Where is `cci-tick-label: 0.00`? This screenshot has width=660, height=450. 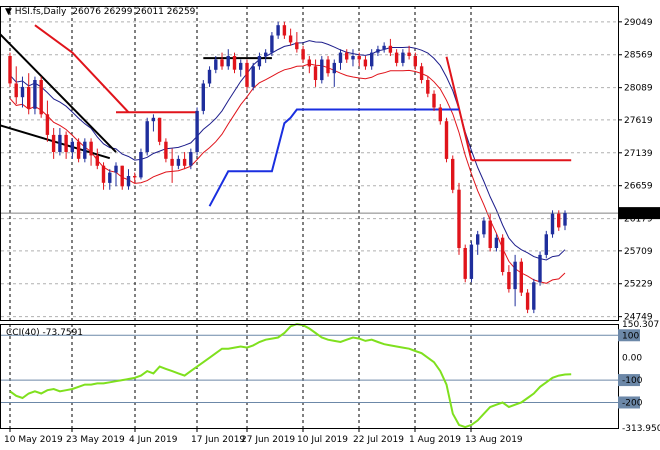 cci-tick-label: 0.00 is located at coordinates (632, 359).